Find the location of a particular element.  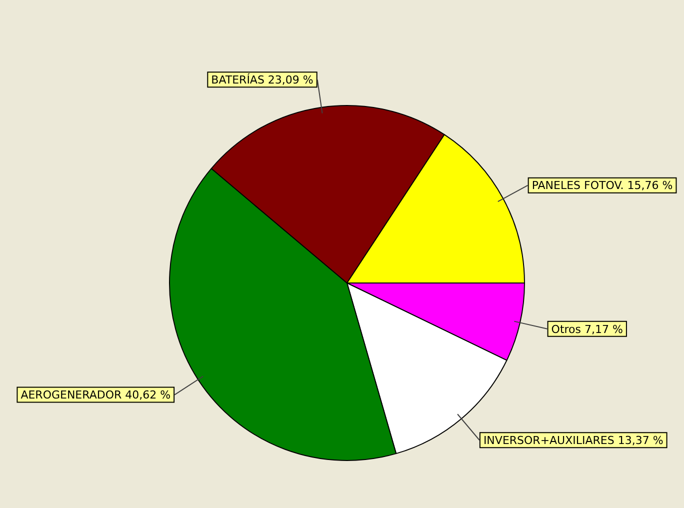

slice-label: Otros 7,17 % is located at coordinates (587, 329).